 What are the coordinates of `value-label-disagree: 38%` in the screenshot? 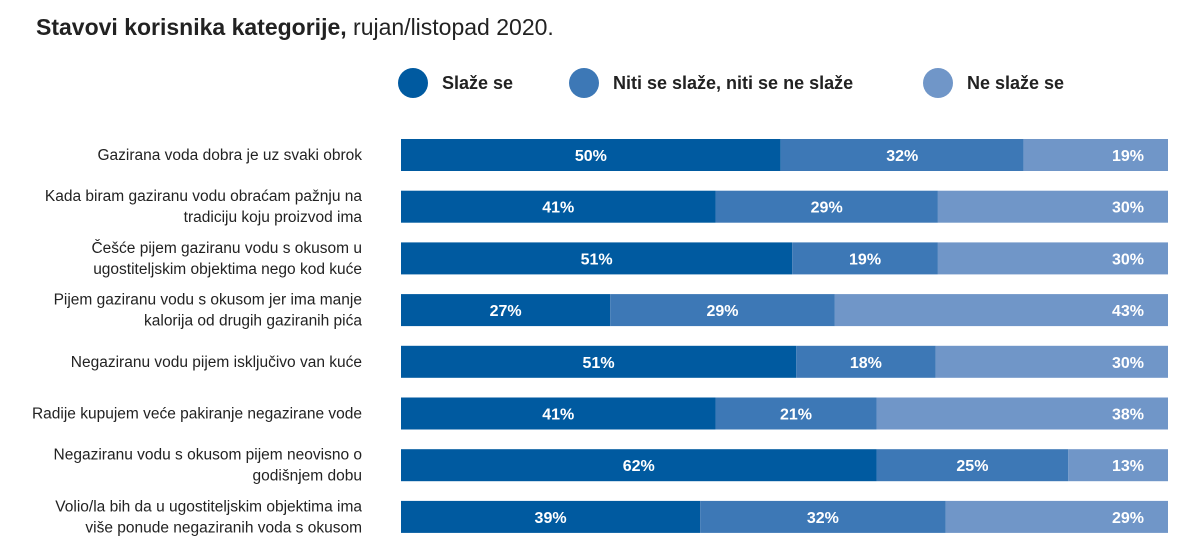 It's located at (1128, 415).